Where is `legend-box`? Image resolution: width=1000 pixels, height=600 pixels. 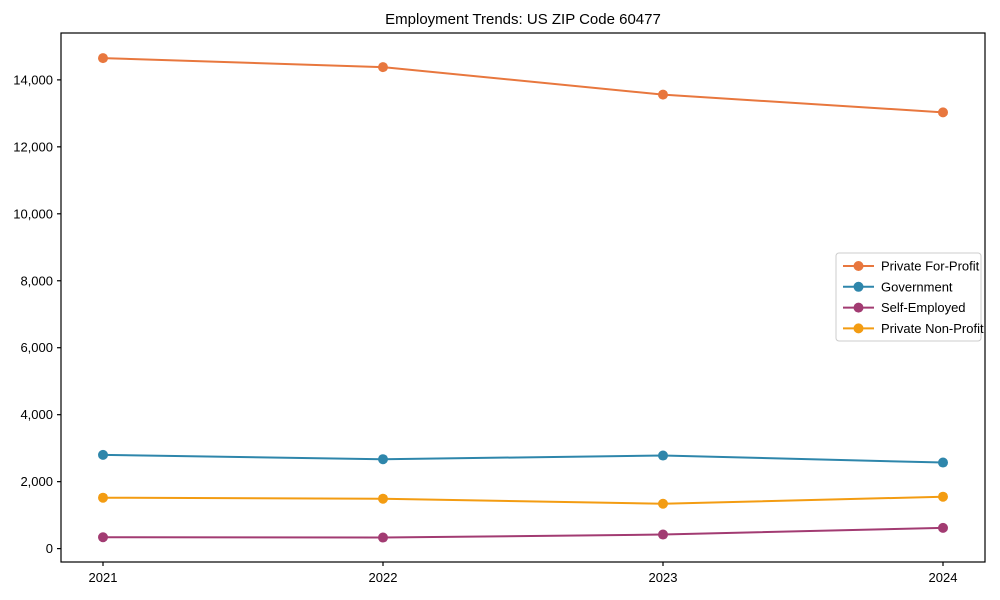
legend-box is located at coordinates (908, 297).